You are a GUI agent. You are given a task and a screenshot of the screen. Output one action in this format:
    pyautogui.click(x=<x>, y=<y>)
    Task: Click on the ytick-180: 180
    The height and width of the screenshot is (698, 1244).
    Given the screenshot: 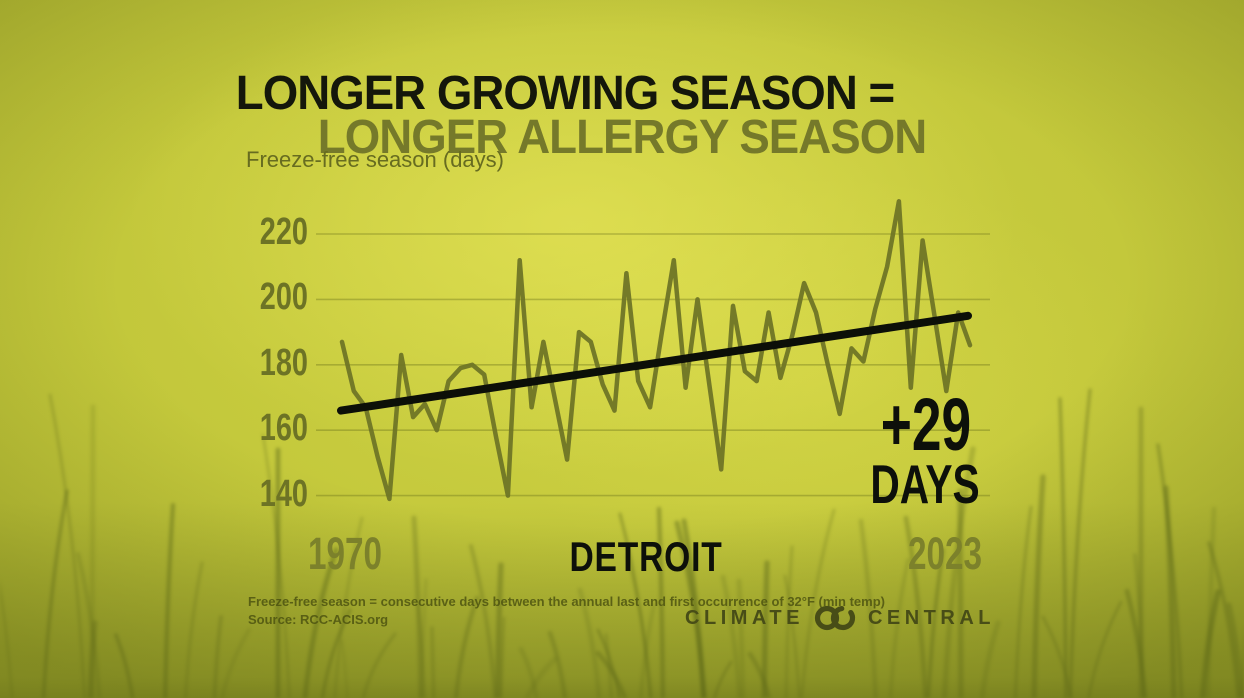 What is the action you would take?
    pyautogui.click(x=283, y=363)
    